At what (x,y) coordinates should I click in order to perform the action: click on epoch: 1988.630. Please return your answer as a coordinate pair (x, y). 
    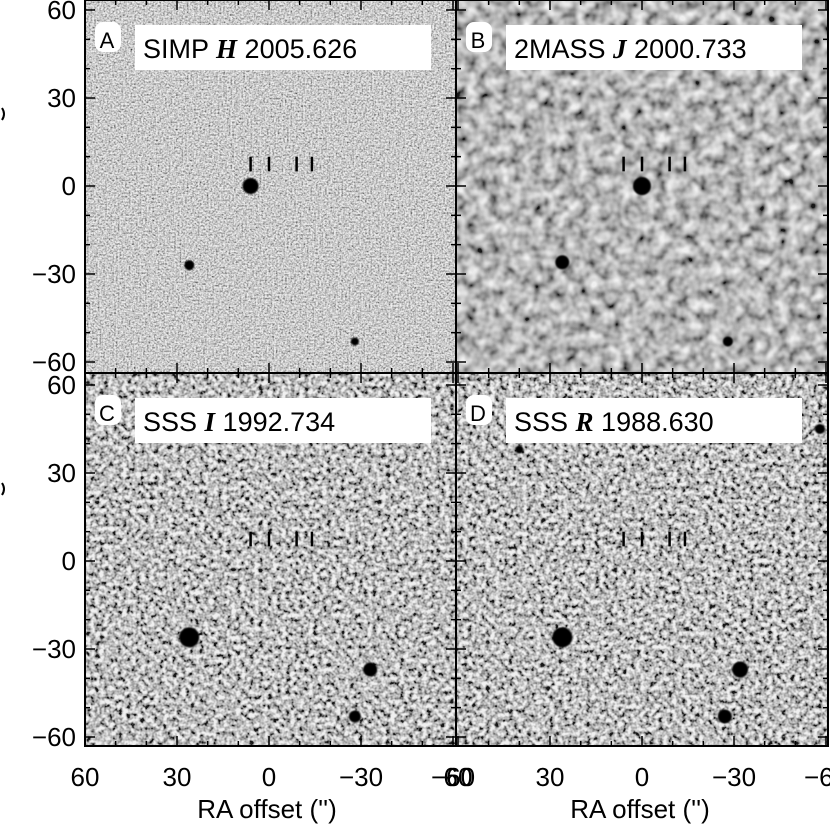
    Looking at the image, I should click on (654, 422).